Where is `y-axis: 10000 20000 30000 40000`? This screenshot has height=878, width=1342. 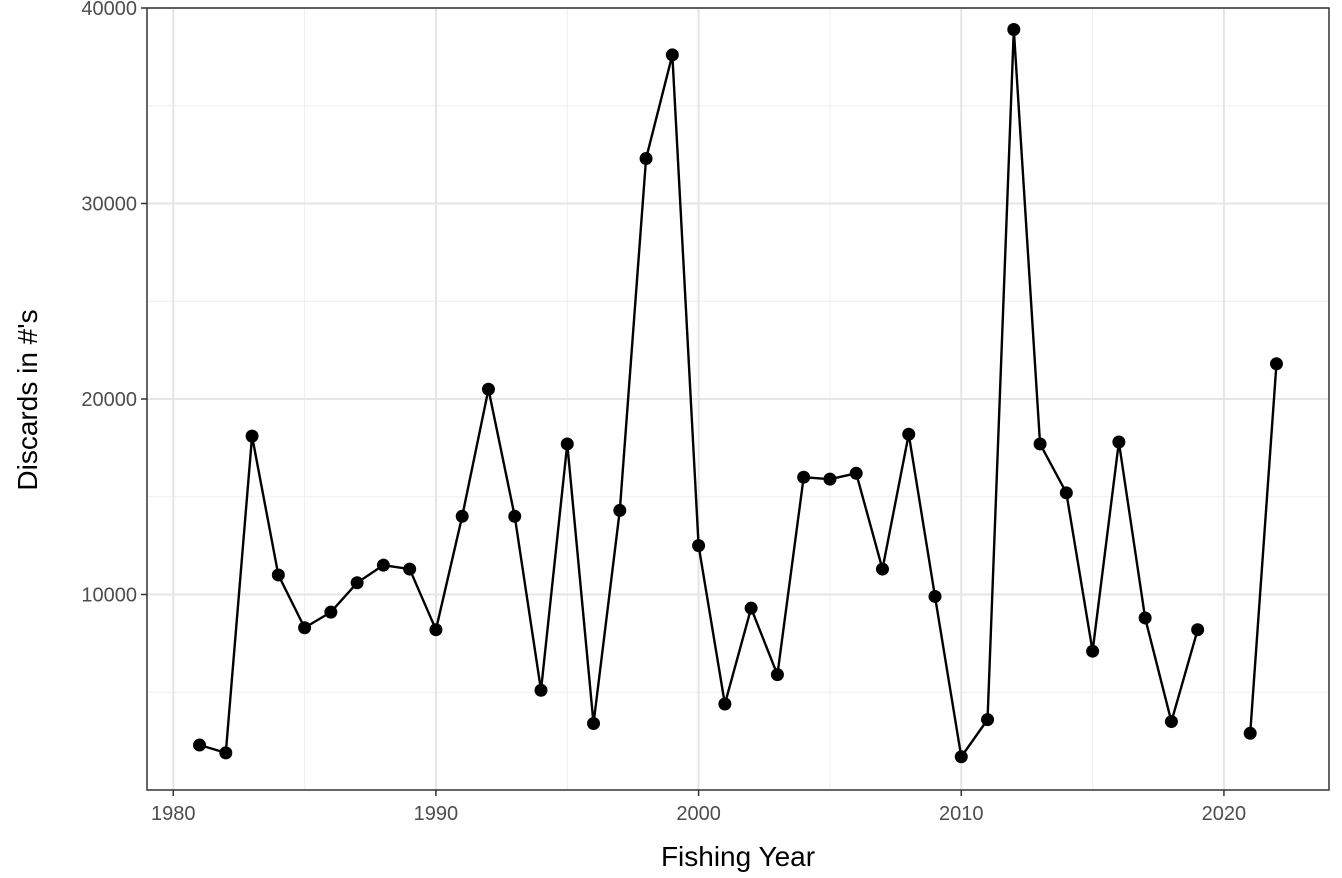 y-axis: 10000 20000 30000 40000 is located at coordinates (114, 303).